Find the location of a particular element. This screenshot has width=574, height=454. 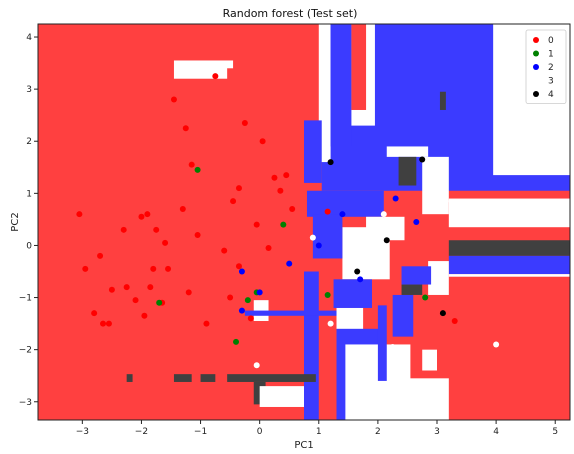

x-tick-label: 1 is located at coordinates (319, 432).